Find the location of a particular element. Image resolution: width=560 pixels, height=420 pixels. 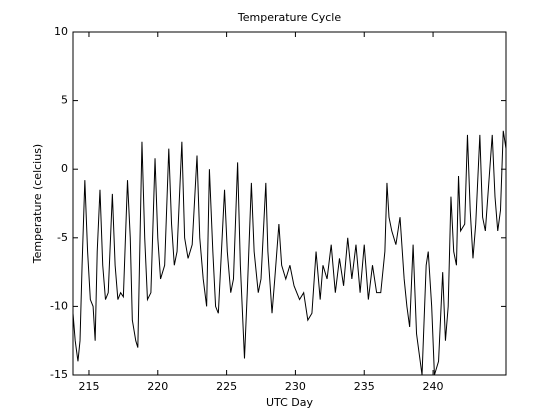

y-tick-label: 5 is located at coordinates (64, 100).